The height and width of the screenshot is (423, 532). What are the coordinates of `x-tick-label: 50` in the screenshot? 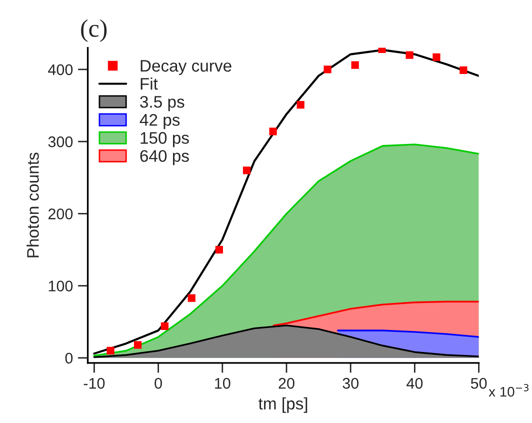 It's located at (478, 383).